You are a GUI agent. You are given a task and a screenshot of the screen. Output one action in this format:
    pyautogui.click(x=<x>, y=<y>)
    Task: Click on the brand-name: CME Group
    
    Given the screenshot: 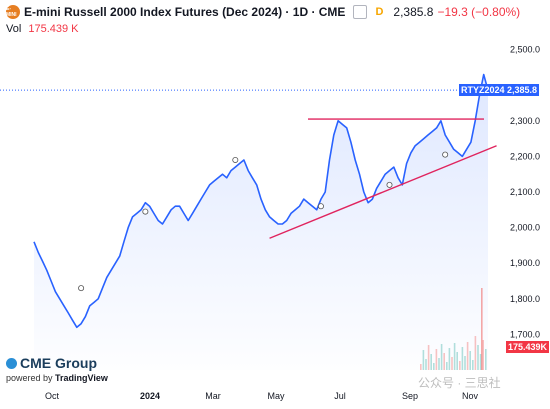 What is the action you would take?
    pyautogui.click(x=58, y=363)
    